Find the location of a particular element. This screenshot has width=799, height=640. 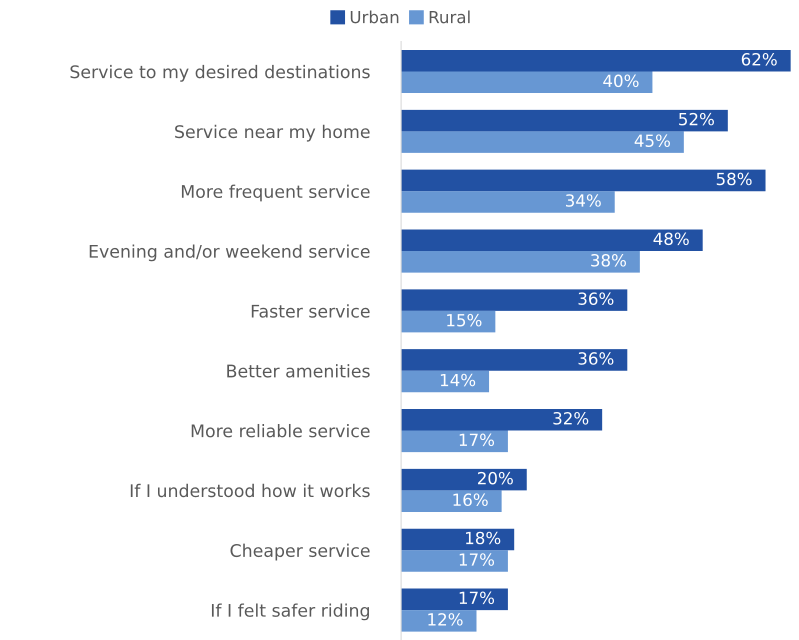

data-label: 12% is located at coordinates (445, 619).